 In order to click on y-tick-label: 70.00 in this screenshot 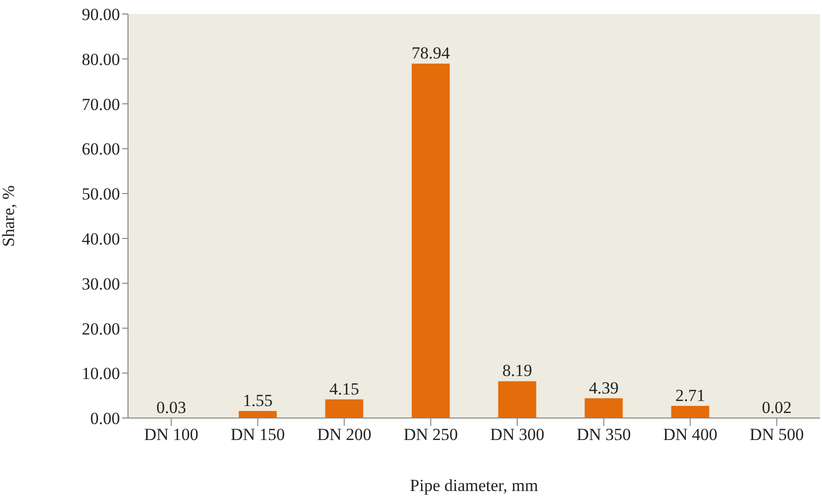, I will do `click(101, 104)`.